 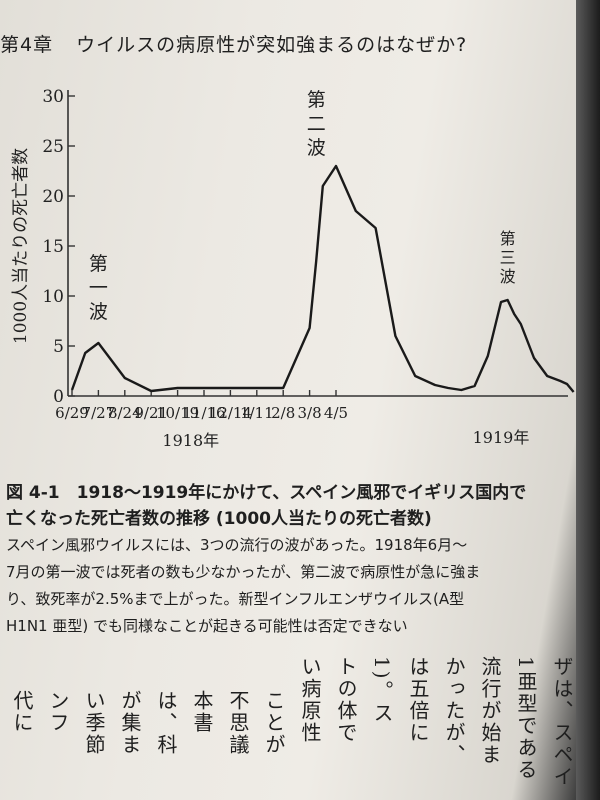 What do you see at coordinates (203, 413) in the screenshot?
I see `x-tick-label: 11/16` at bounding box center [203, 413].